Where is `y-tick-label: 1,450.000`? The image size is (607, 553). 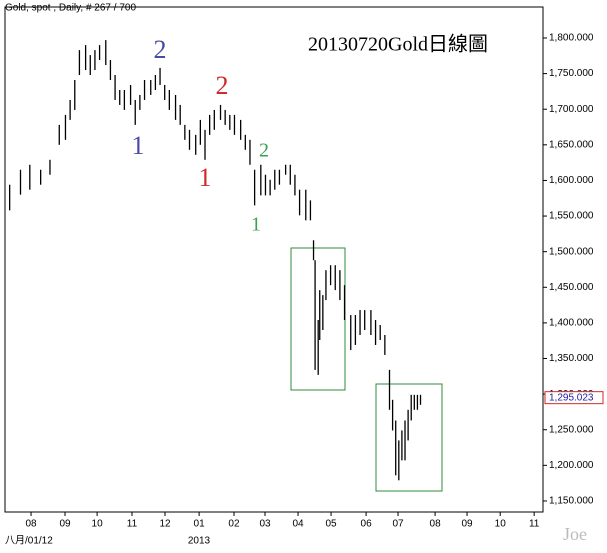
y-tick-label: 1,450.000 is located at coordinates (571, 287).